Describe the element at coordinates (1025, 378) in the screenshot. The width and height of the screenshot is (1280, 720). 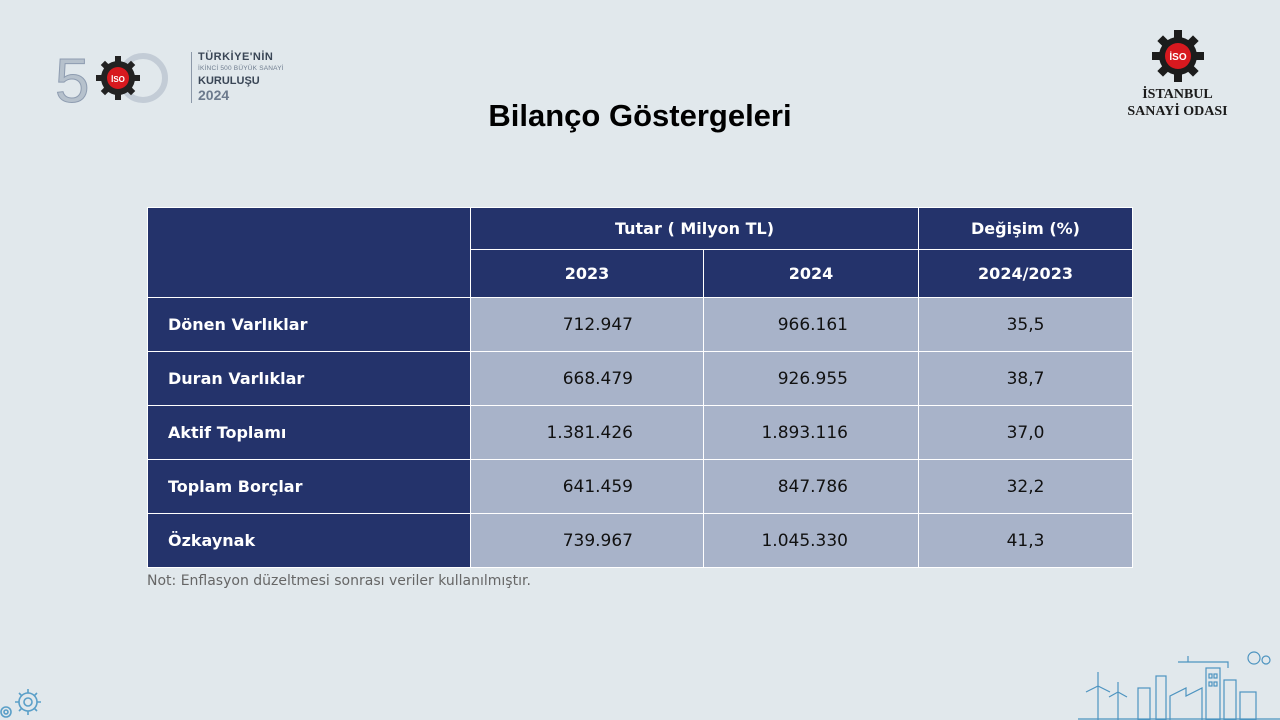
I see `change-value: 38,7` at that location.